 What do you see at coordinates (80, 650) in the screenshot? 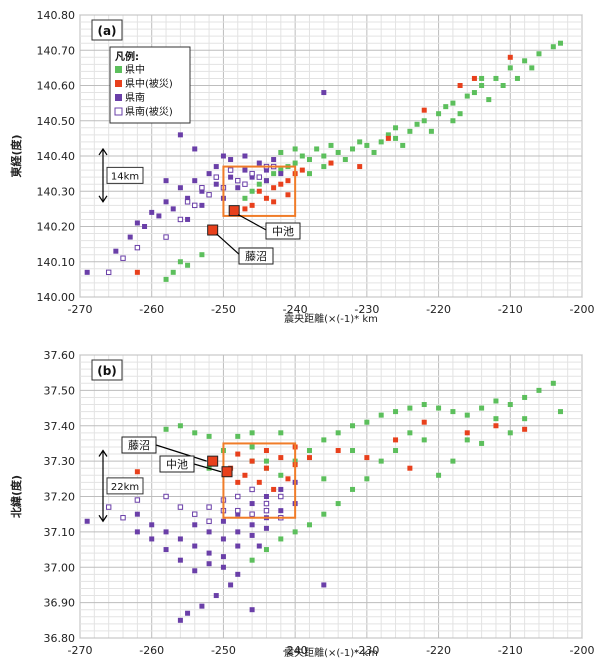
I see `x-tick-label: -270` at bounding box center [80, 650].